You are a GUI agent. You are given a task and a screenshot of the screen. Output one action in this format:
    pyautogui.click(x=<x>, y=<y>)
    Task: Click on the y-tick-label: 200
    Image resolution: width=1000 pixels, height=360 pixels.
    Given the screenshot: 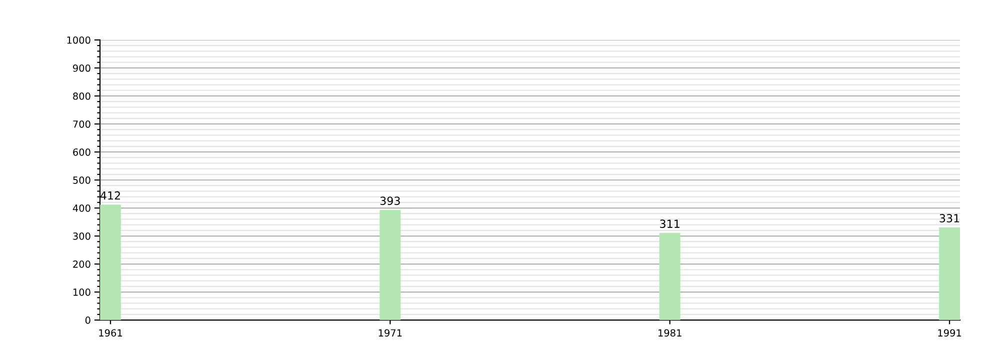 What is the action you would take?
    pyautogui.click(x=81, y=264)
    